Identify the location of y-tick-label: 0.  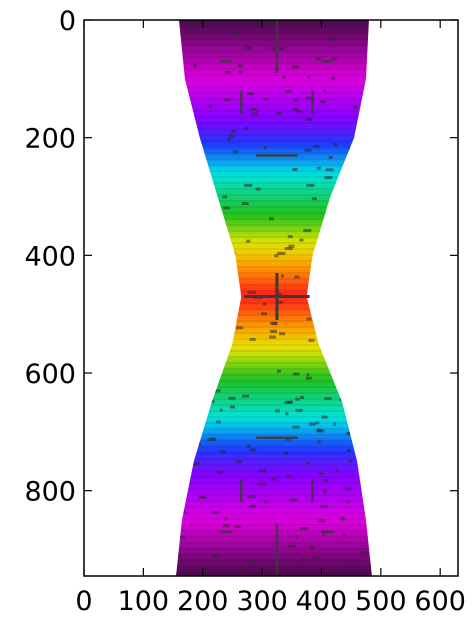
(67, 21).